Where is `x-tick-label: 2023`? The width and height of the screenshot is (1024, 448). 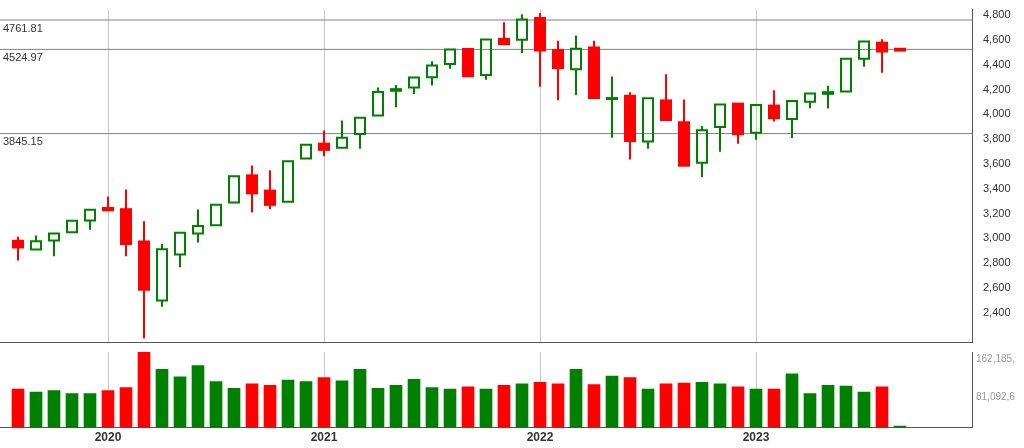
x-tick-label: 2023 is located at coordinates (756, 437).